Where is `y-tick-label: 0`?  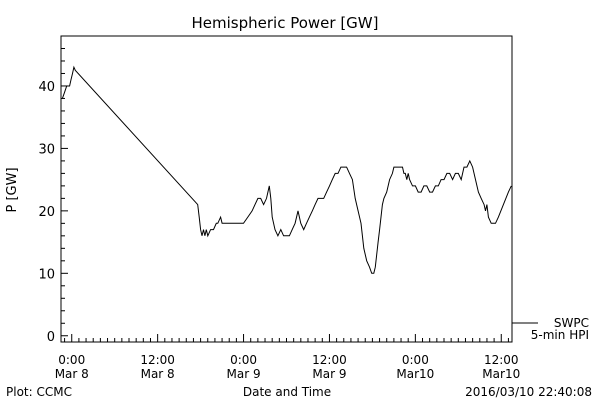 y-tick-label: 0 is located at coordinates (51, 337).